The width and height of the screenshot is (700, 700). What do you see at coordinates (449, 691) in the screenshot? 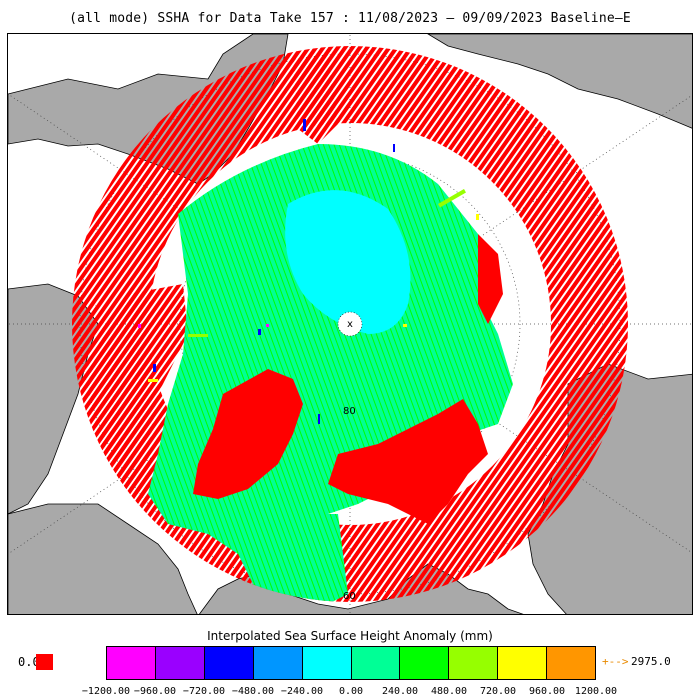
I see `color-bar-tick-label: 480.00` at bounding box center [449, 691].